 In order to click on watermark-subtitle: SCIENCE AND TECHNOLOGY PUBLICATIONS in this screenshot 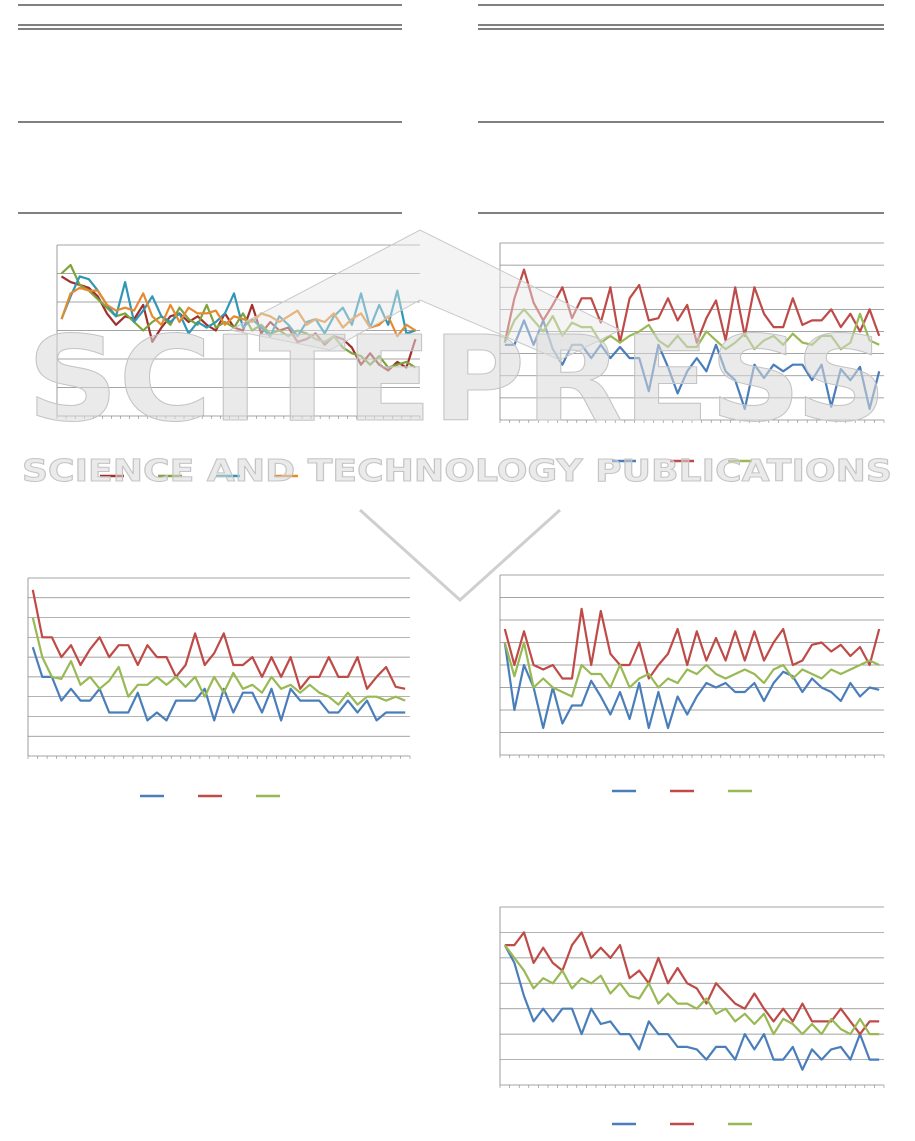, I will do `click(457, 471)`.